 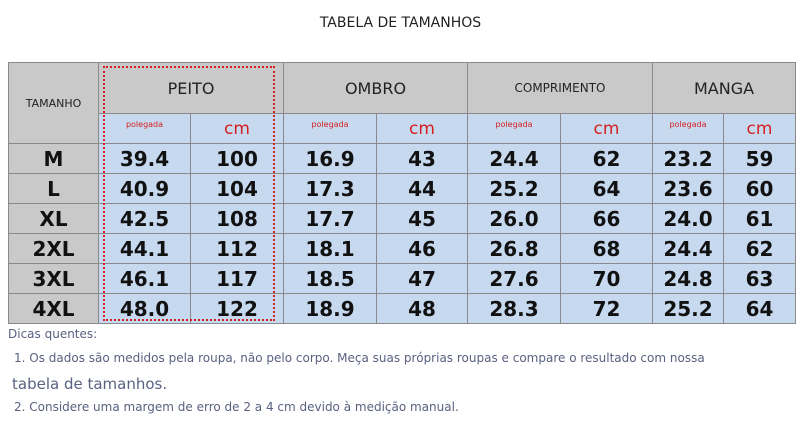 I want to click on size-label: 3XL, so click(x=53, y=278).